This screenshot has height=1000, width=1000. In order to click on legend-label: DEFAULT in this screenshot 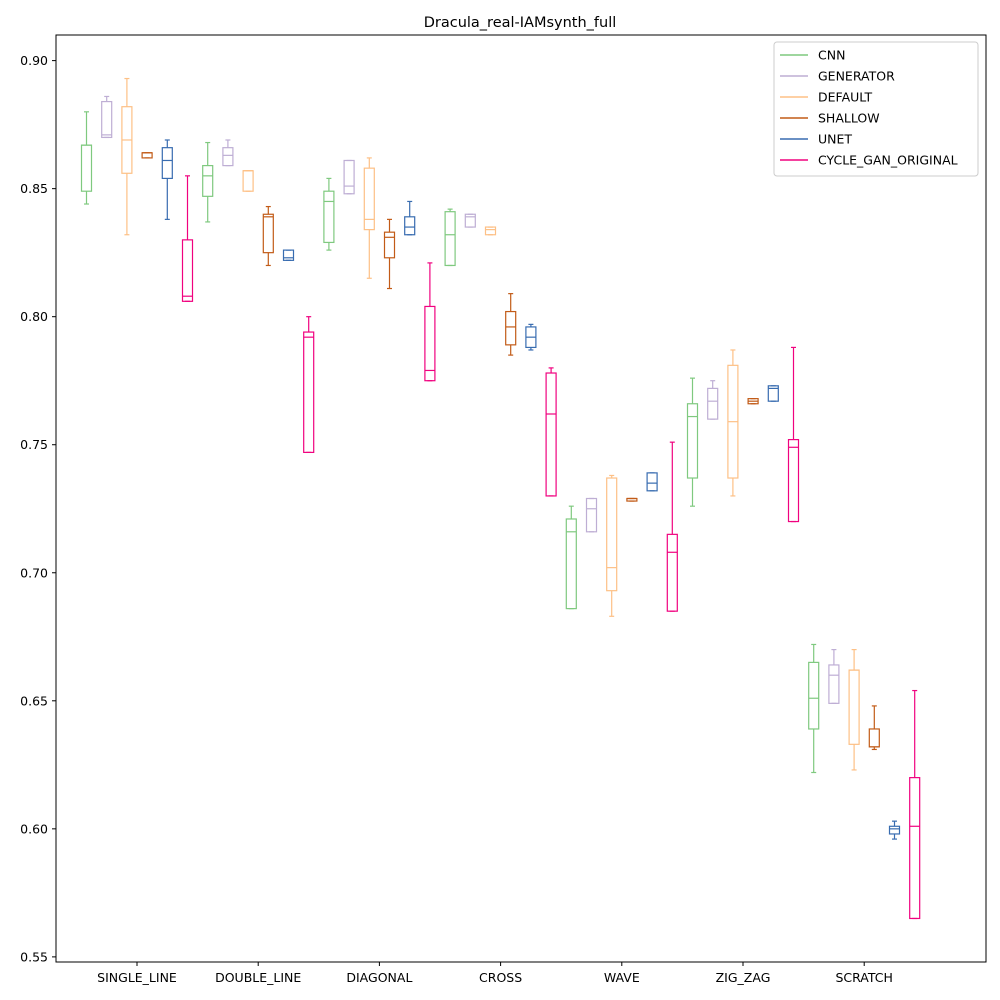, I will do `click(845, 97)`.